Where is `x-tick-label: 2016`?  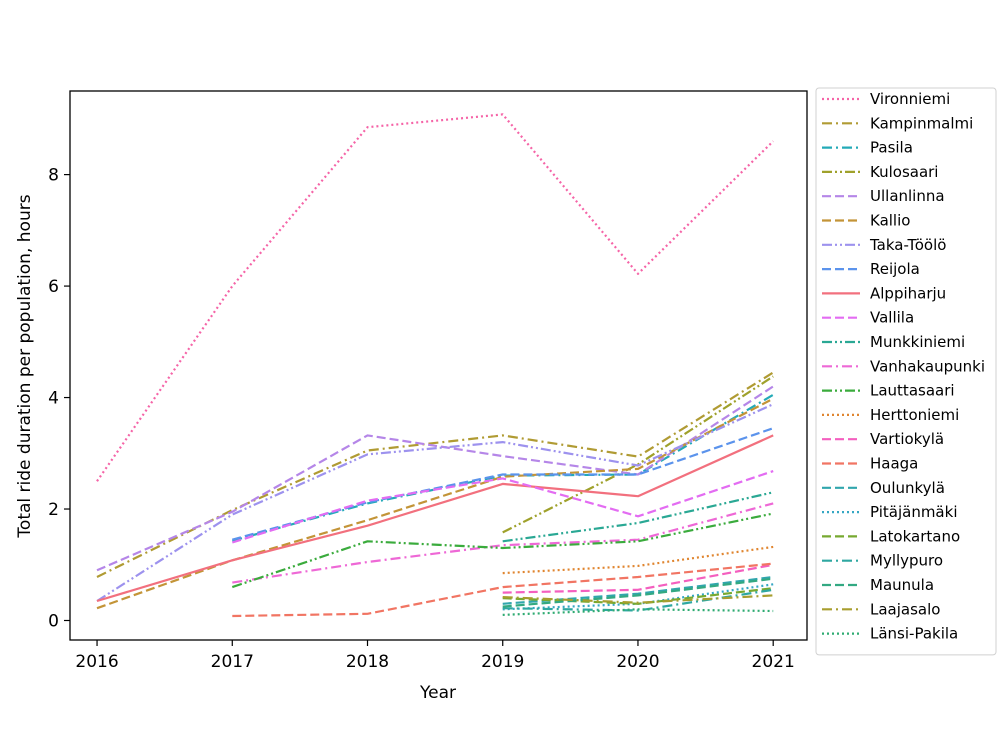 x-tick-label: 2016 is located at coordinates (96, 662).